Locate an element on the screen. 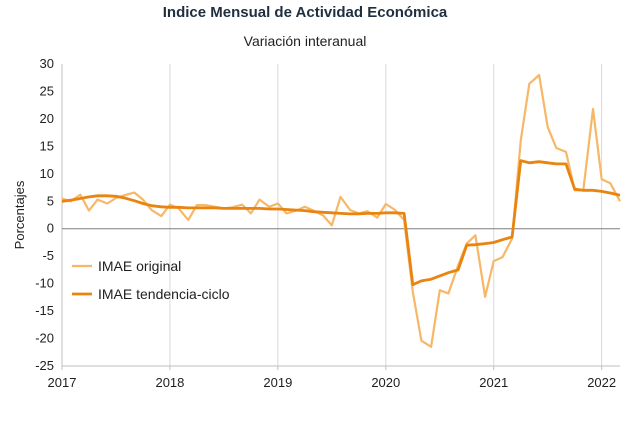 The image size is (640, 424). y-tick-label: 15 is located at coordinates (47, 145).